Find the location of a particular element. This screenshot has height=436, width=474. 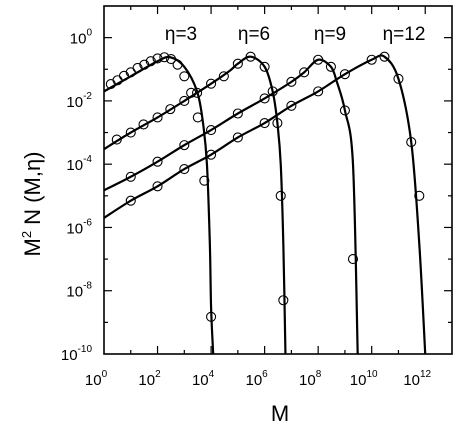

x-tick-label-exponent: 2 is located at coordinates (158, 374).